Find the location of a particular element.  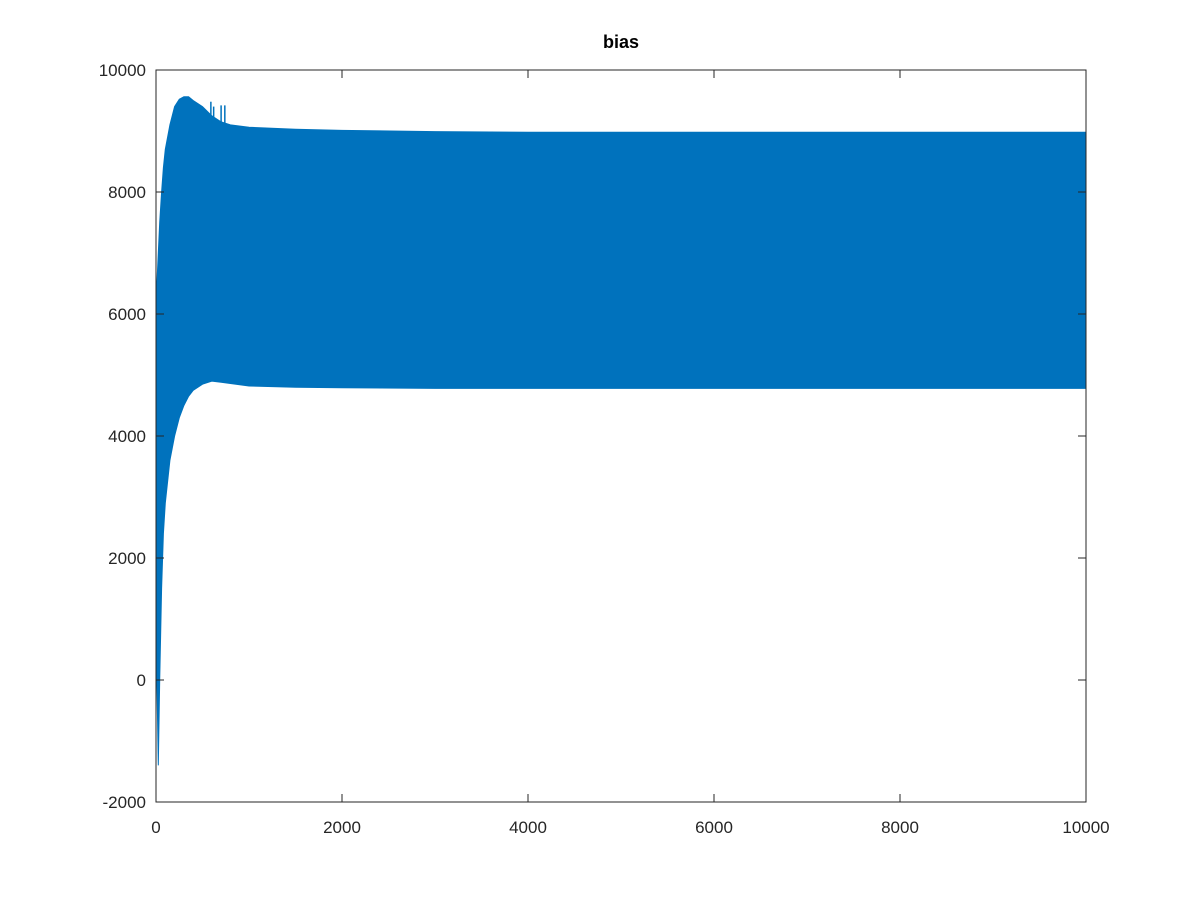

y-tick-label: 6000 is located at coordinates (127, 314).